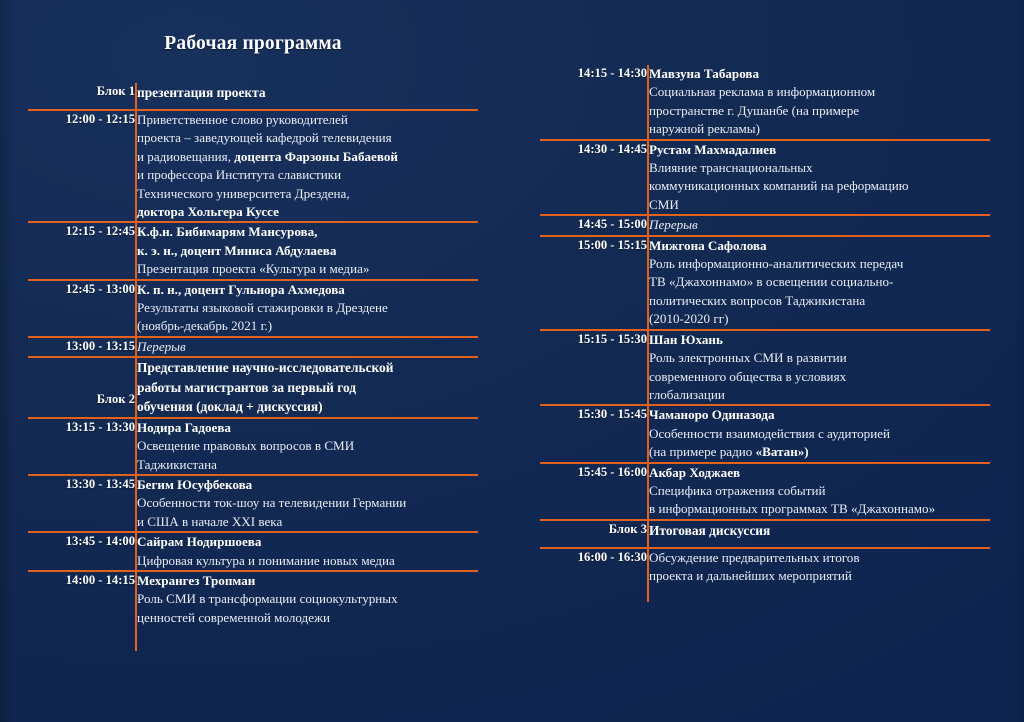 The width and height of the screenshot is (1024, 722). I want to click on session-line: Социальная реклама в информационном, so click(762, 92).